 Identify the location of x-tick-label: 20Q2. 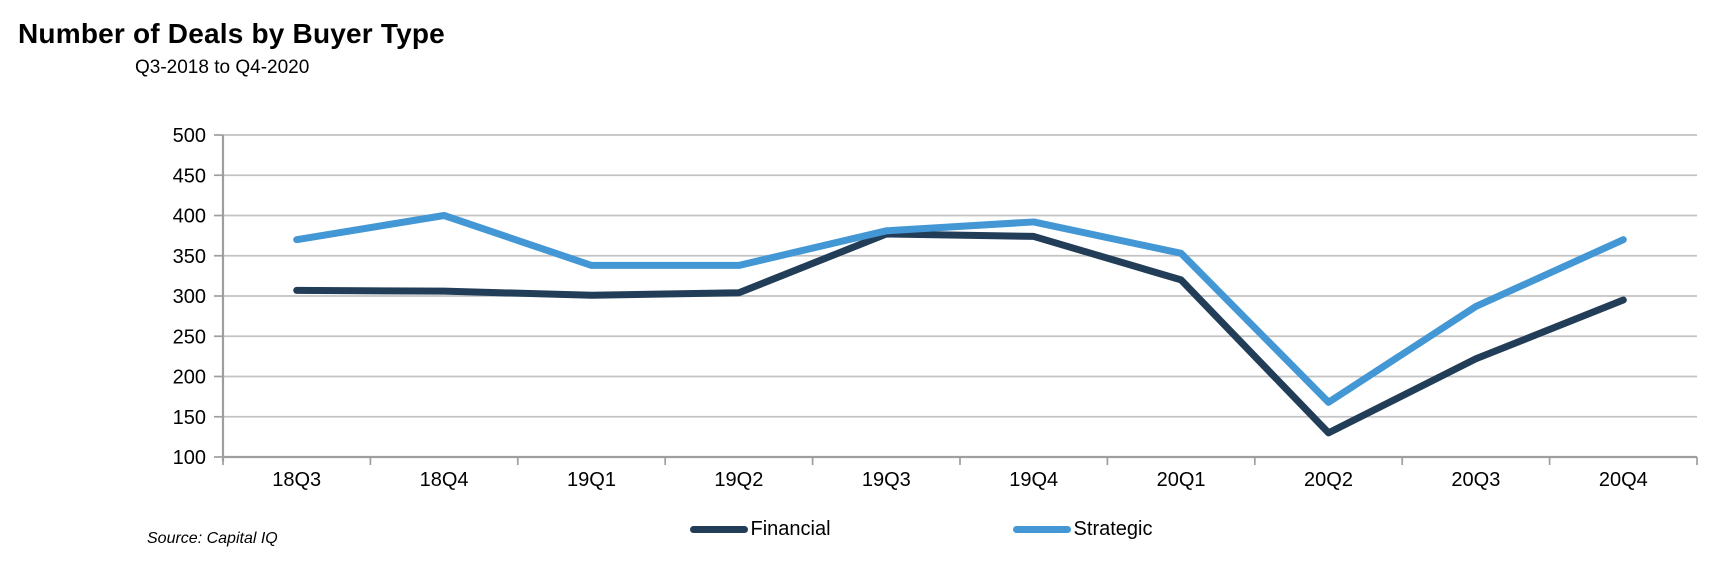
(1328, 480).